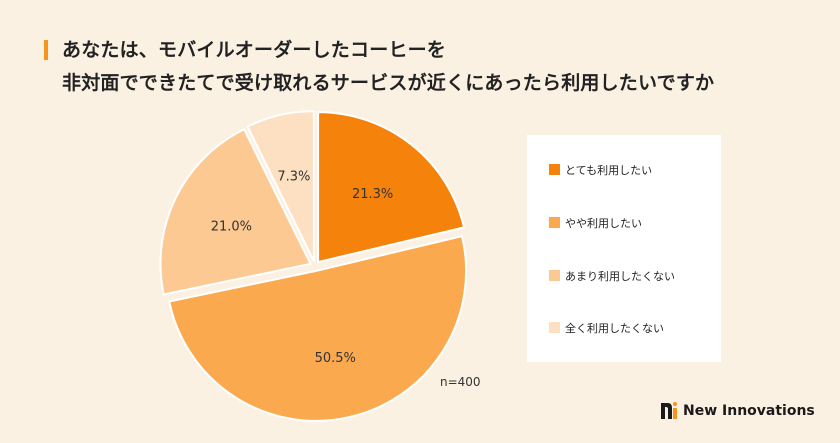 The width and height of the screenshot is (840, 443). What do you see at coordinates (624, 248) in the screenshot?
I see `chart-legend: とても利用したい やや利用したい あまり利用したくない 全く利用したくない` at bounding box center [624, 248].